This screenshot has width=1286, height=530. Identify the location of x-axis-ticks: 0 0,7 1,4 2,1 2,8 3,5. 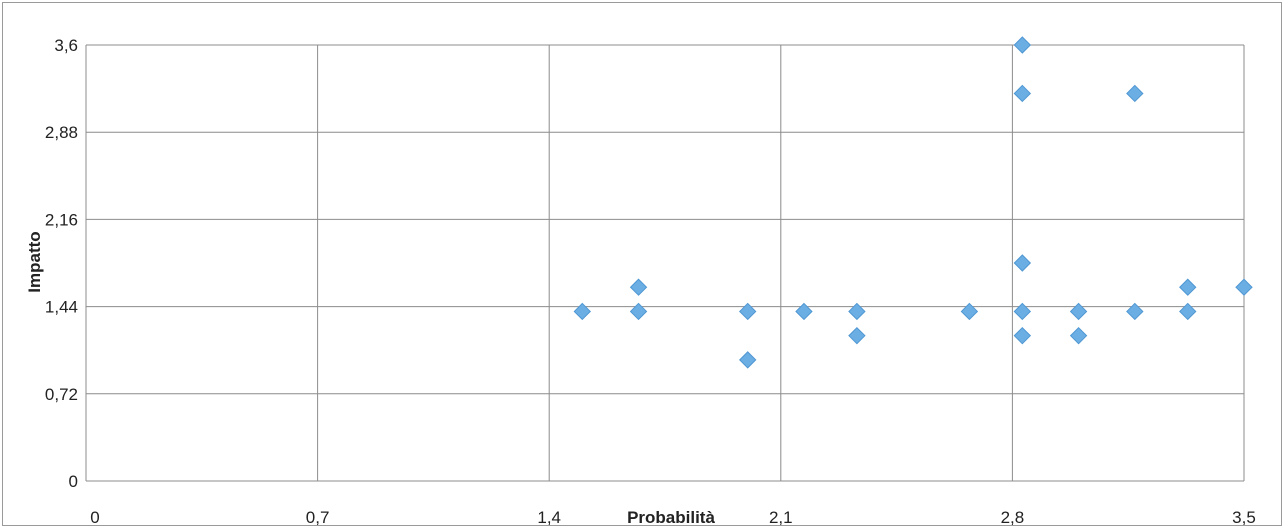
(673, 517).